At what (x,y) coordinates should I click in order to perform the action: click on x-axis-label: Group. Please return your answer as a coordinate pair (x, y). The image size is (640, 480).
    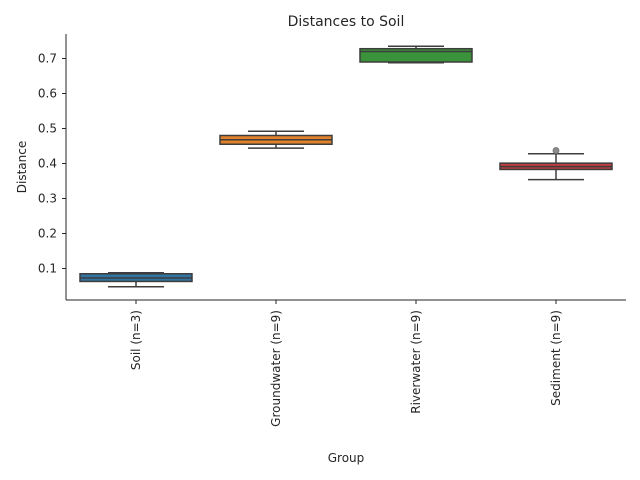
    Looking at the image, I should click on (346, 458).